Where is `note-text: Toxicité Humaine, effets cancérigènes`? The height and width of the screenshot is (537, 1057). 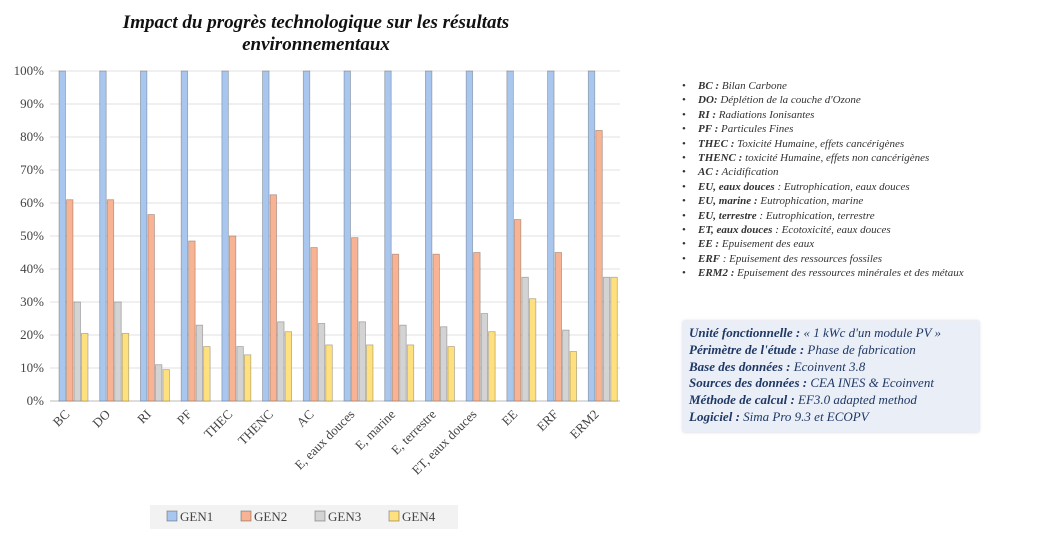 note-text: Toxicité Humaine, effets cancérigènes is located at coordinates (821, 143).